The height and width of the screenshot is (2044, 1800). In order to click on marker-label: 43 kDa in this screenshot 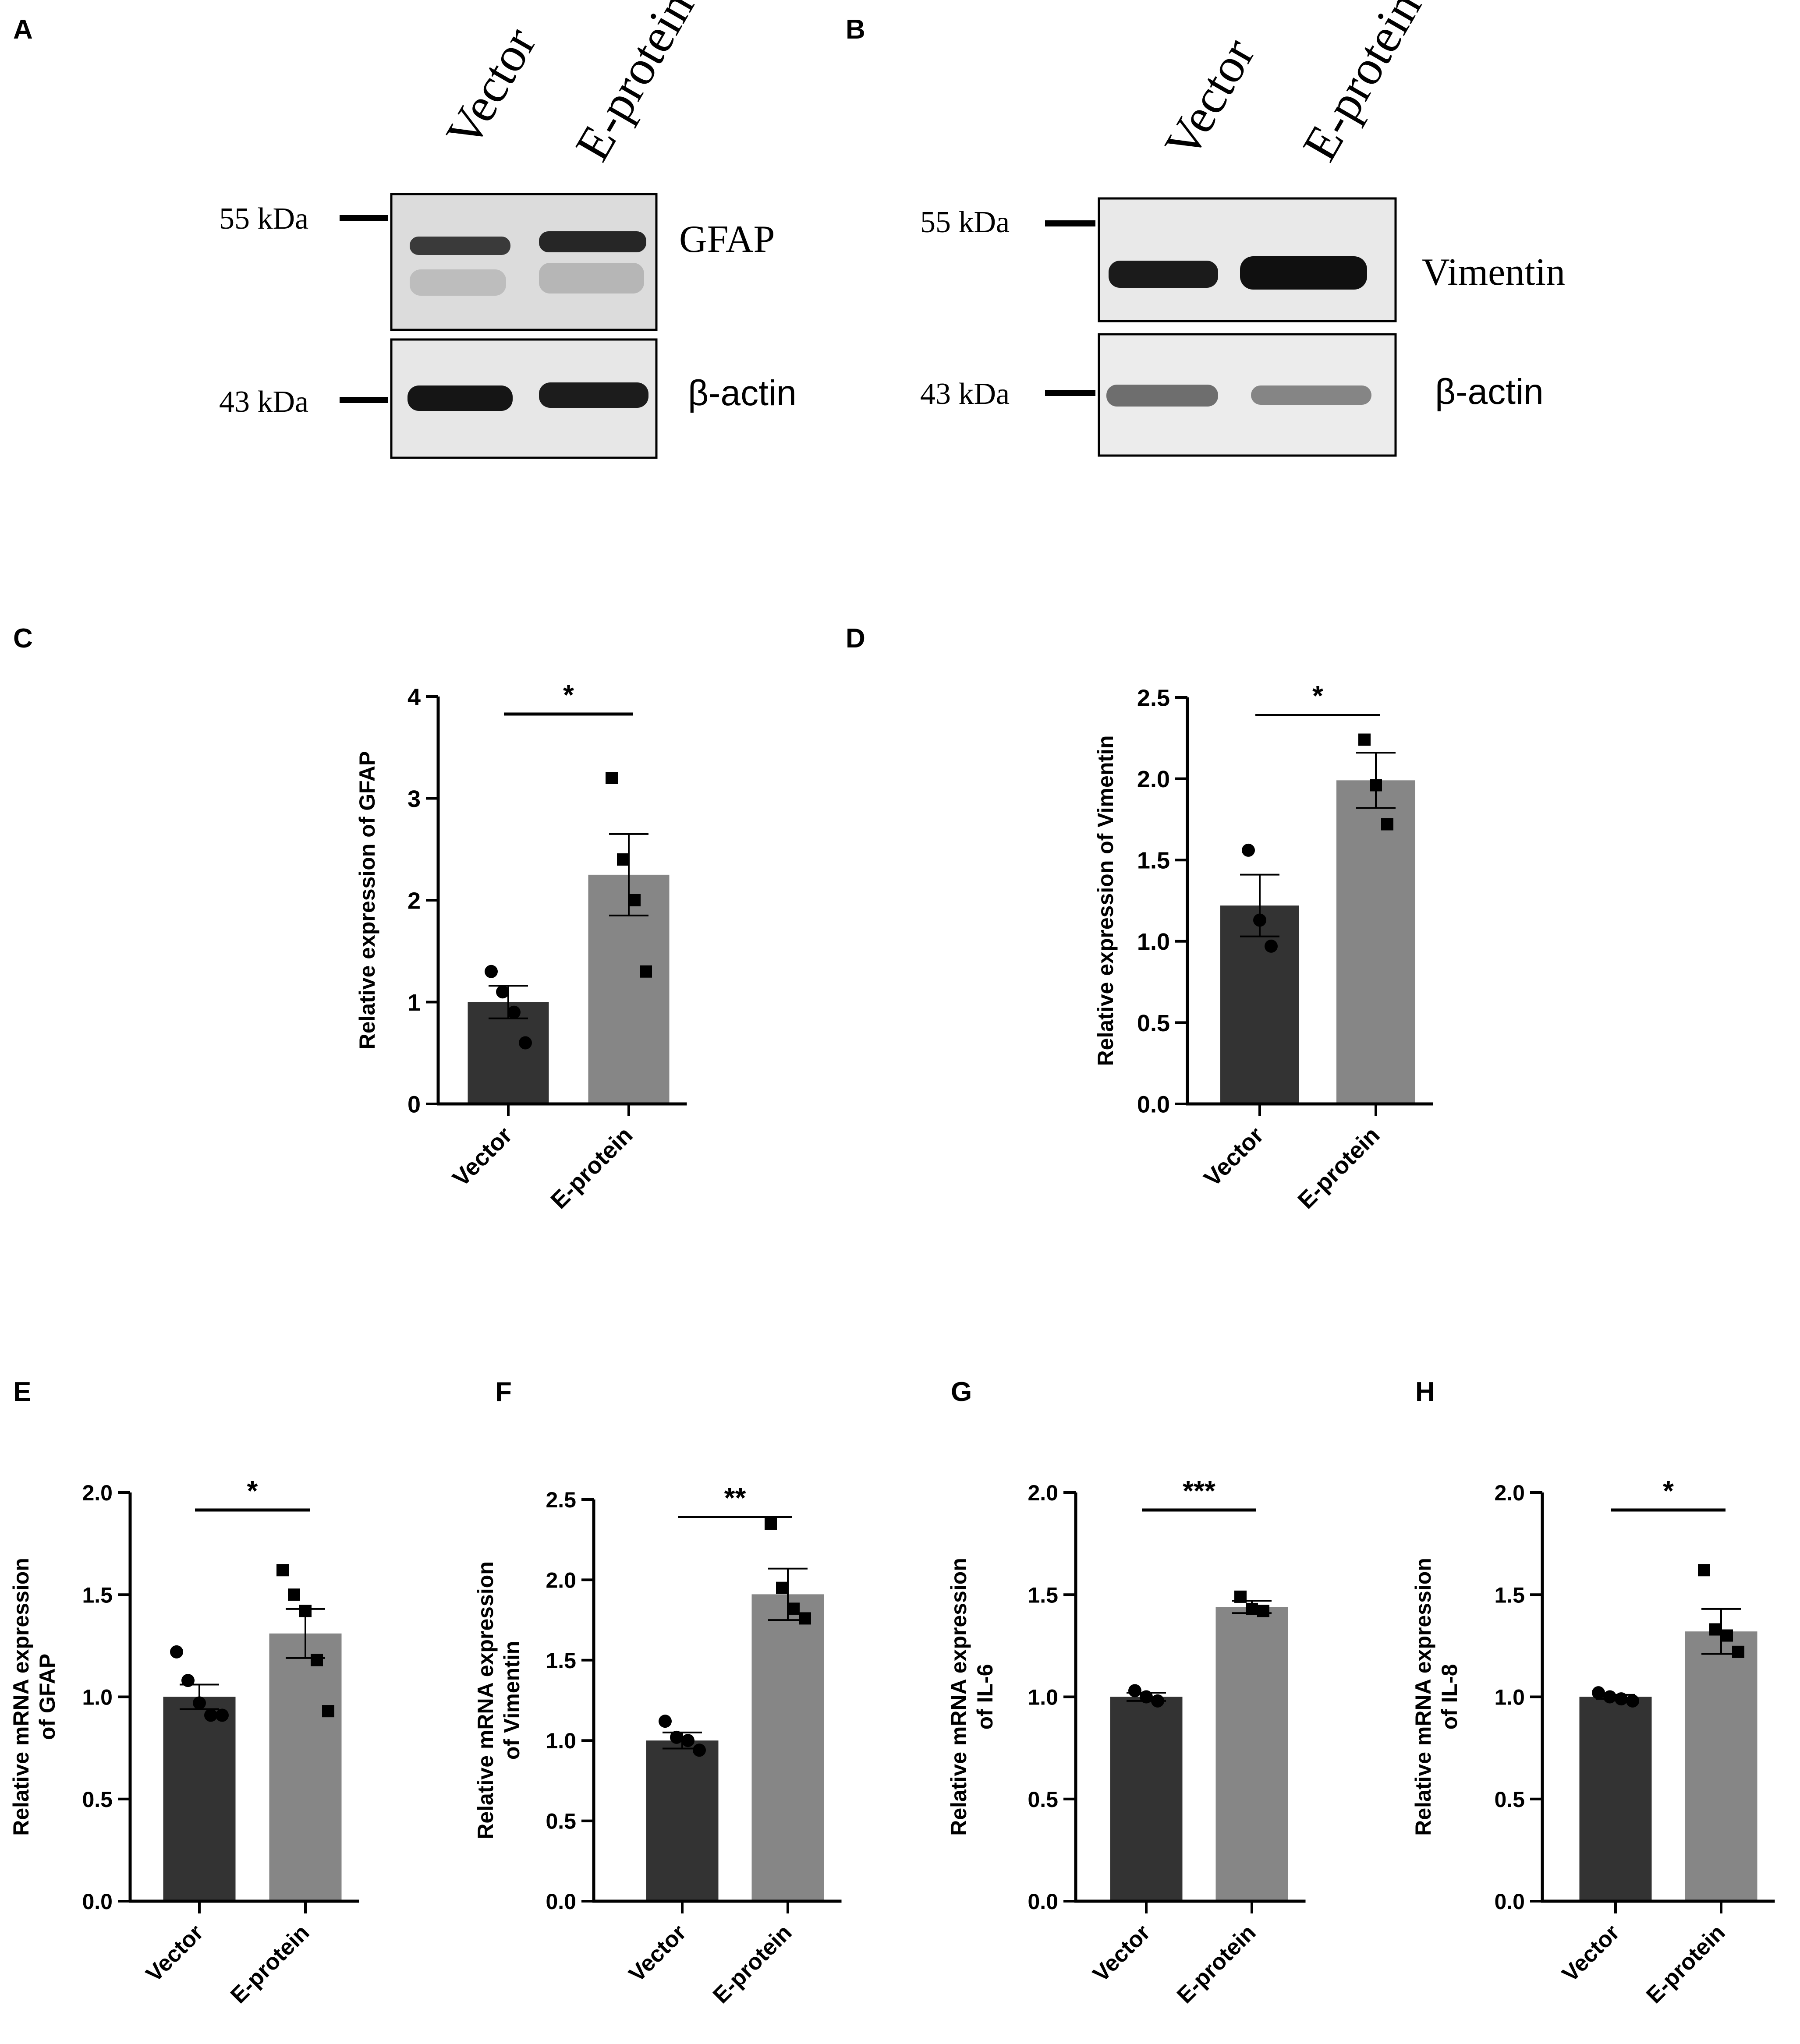, I will do `click(965, 394)`.